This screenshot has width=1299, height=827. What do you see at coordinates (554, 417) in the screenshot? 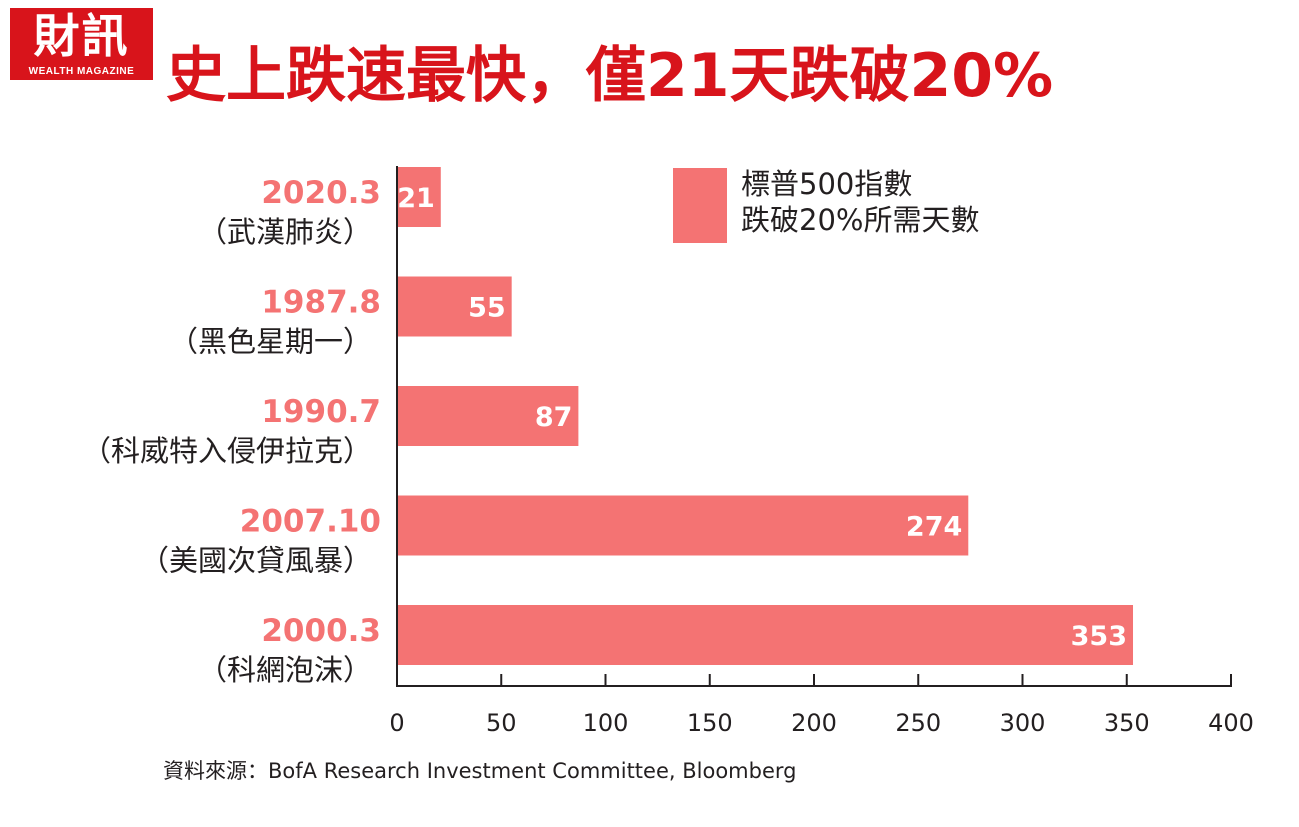
I see `bar-value-label: 87` at bounding box center [554, 417].